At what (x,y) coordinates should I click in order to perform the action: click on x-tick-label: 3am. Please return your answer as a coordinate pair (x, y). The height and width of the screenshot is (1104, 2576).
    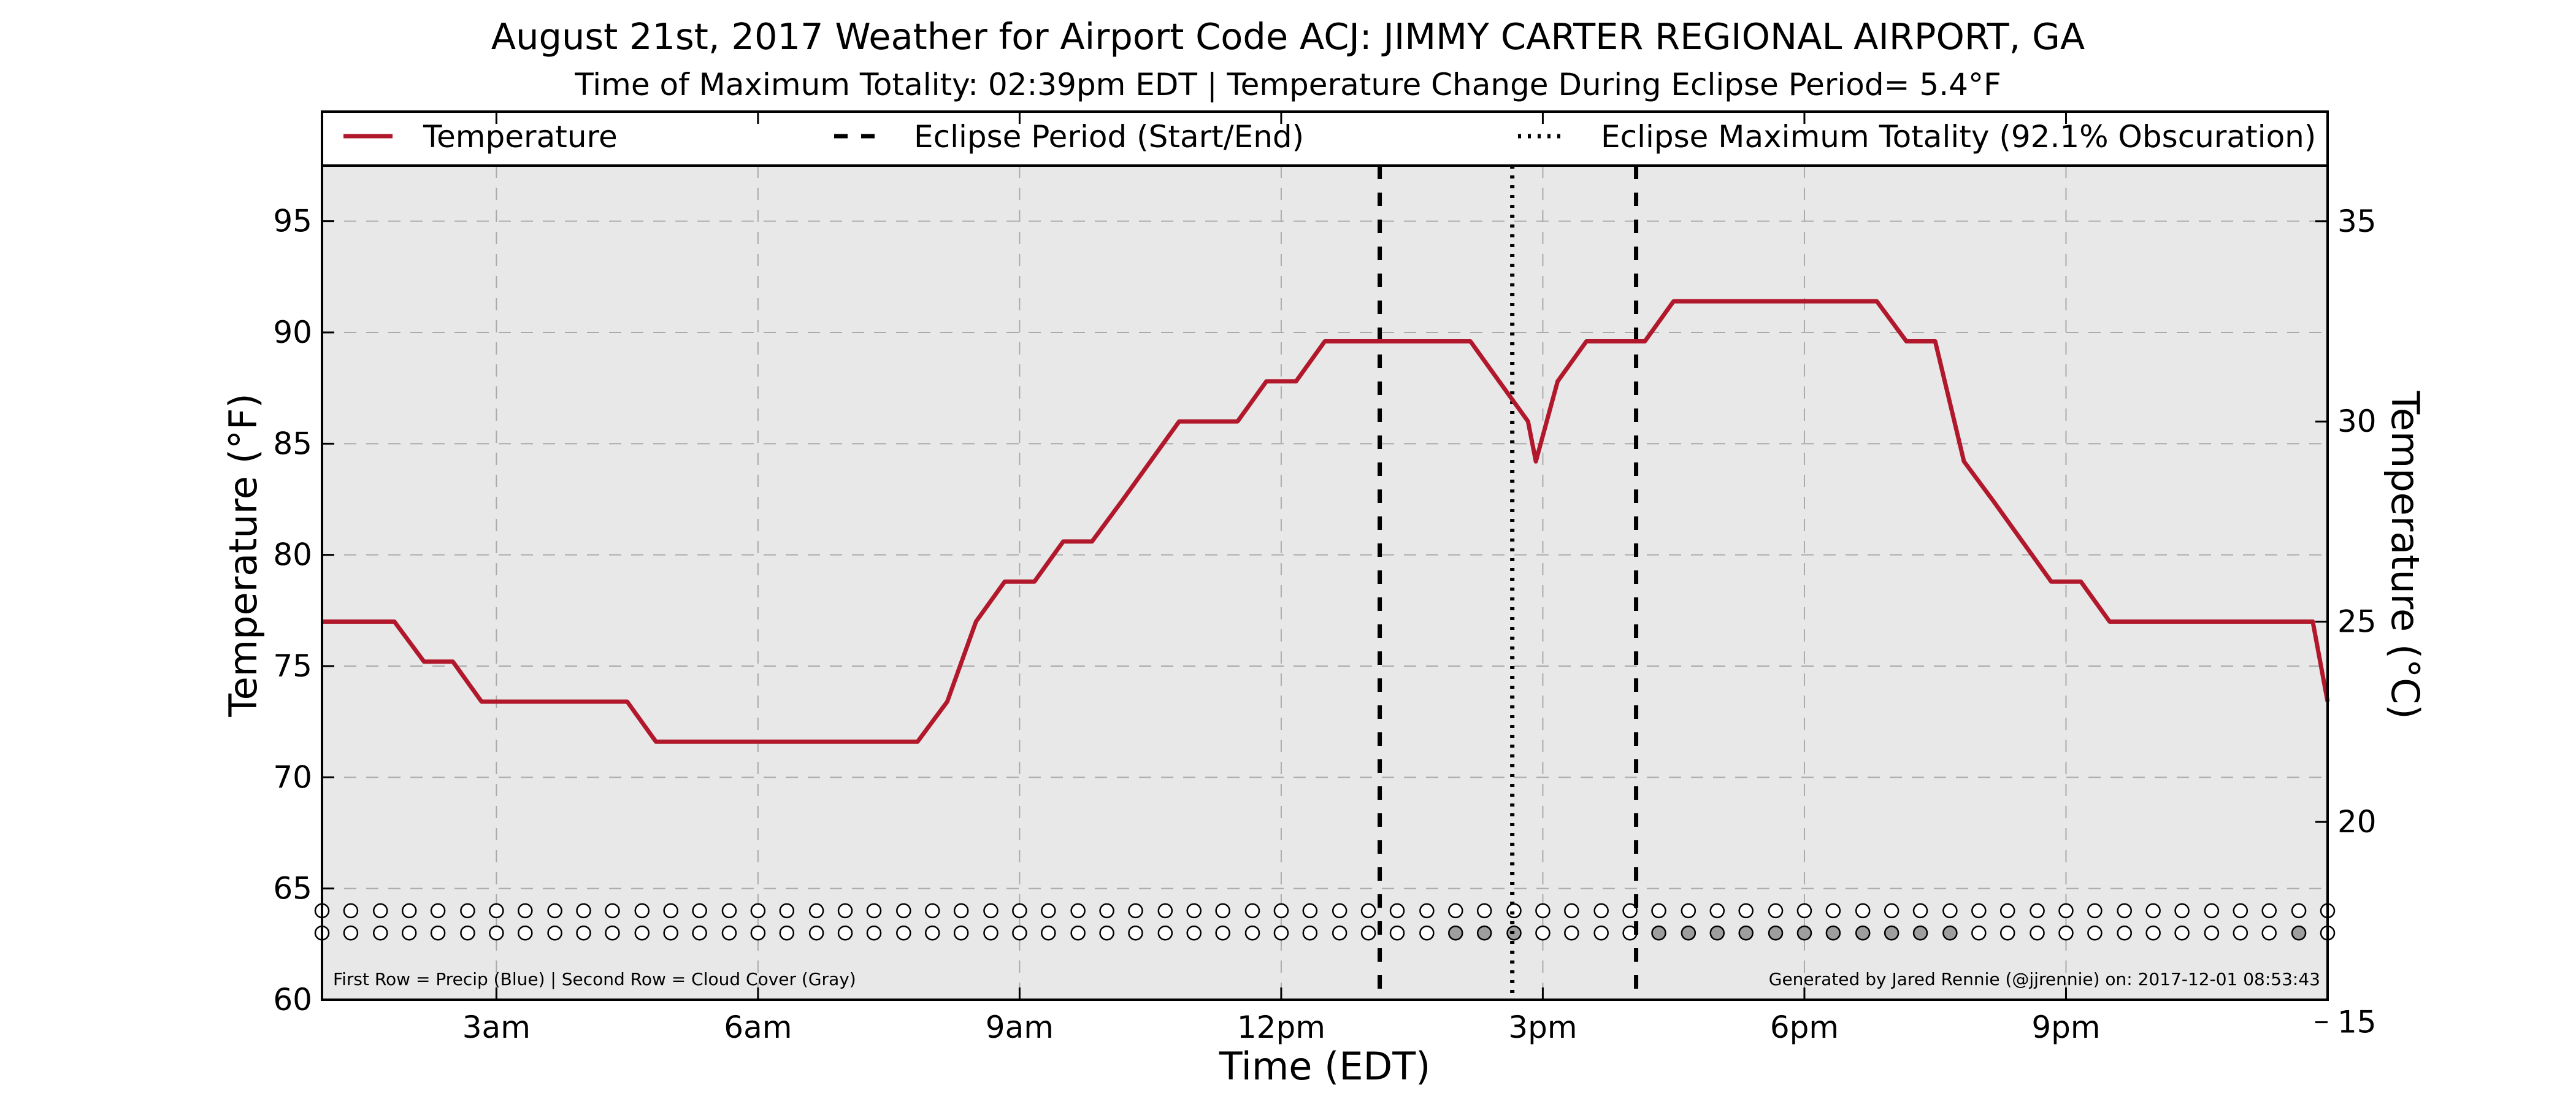
    Looking at the image, I should click on (496, 1027).